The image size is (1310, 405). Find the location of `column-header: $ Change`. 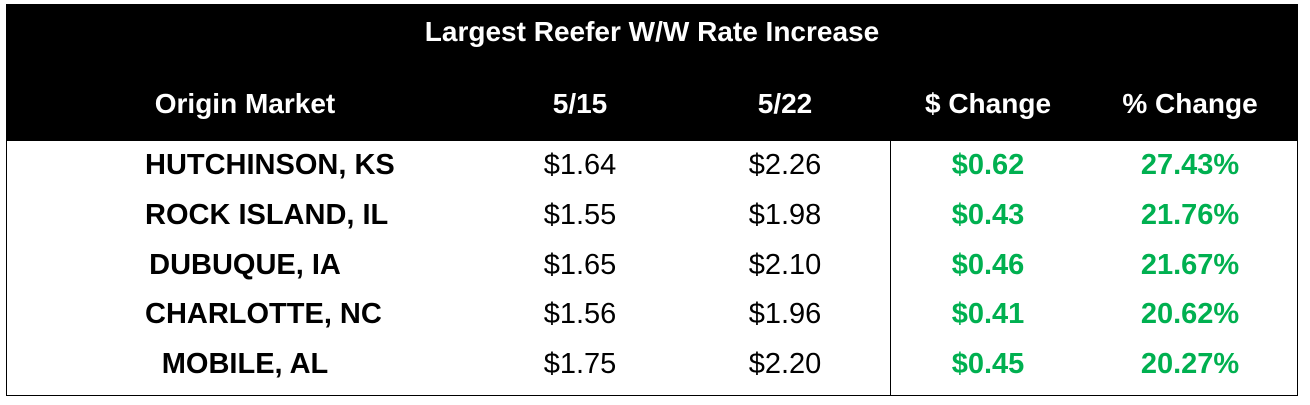

column-header: $ Change is located at coordinates (988, 103).